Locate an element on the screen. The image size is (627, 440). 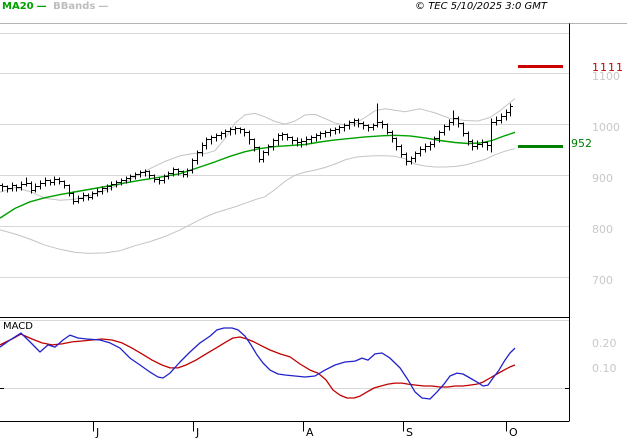
legend-bbands-label: BBands is located at coordinates (74, 6).